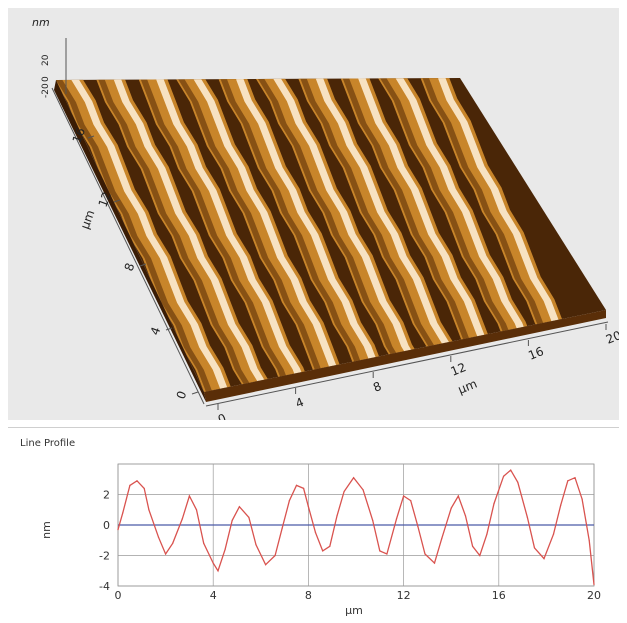 This screenshot has height=623, width=627. What do you see at coordinates (79, 135) in the screenshot?
I see `y-tick-label: 16` at bounding box center [79, 135].